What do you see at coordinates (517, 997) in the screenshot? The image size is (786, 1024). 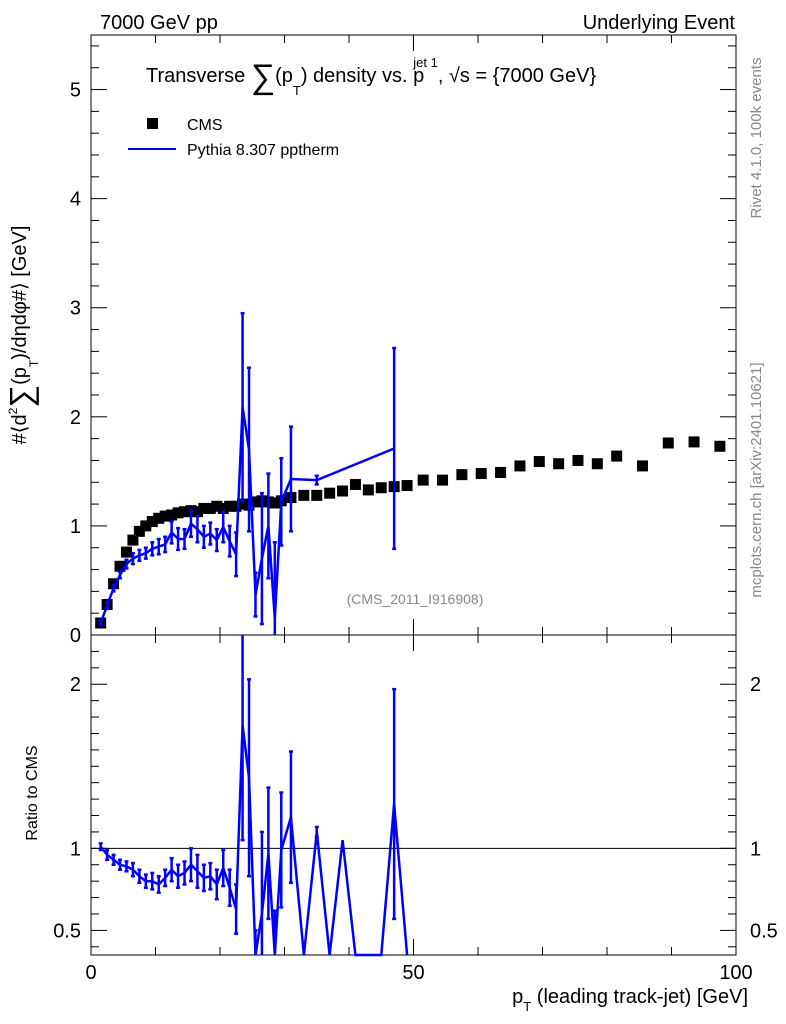 I see `xlabel-part-a: p` at bounding box center [517, 997].